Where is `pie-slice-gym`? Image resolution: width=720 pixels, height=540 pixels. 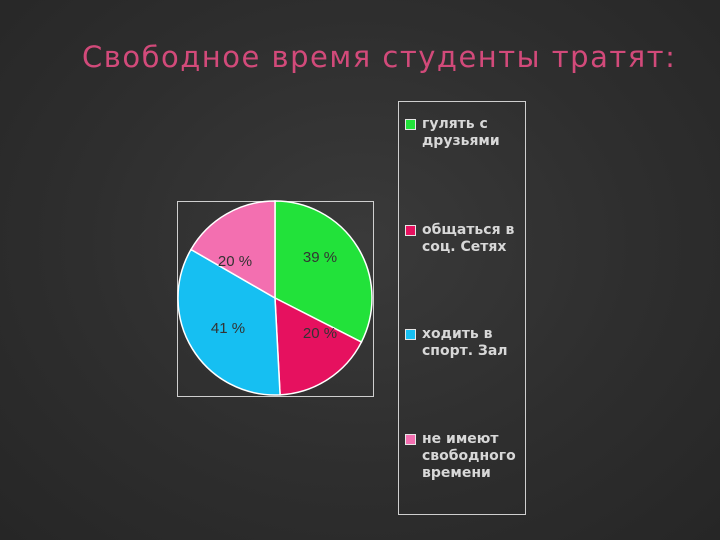 pie-slice-gym is located at coordinates (229, 322).